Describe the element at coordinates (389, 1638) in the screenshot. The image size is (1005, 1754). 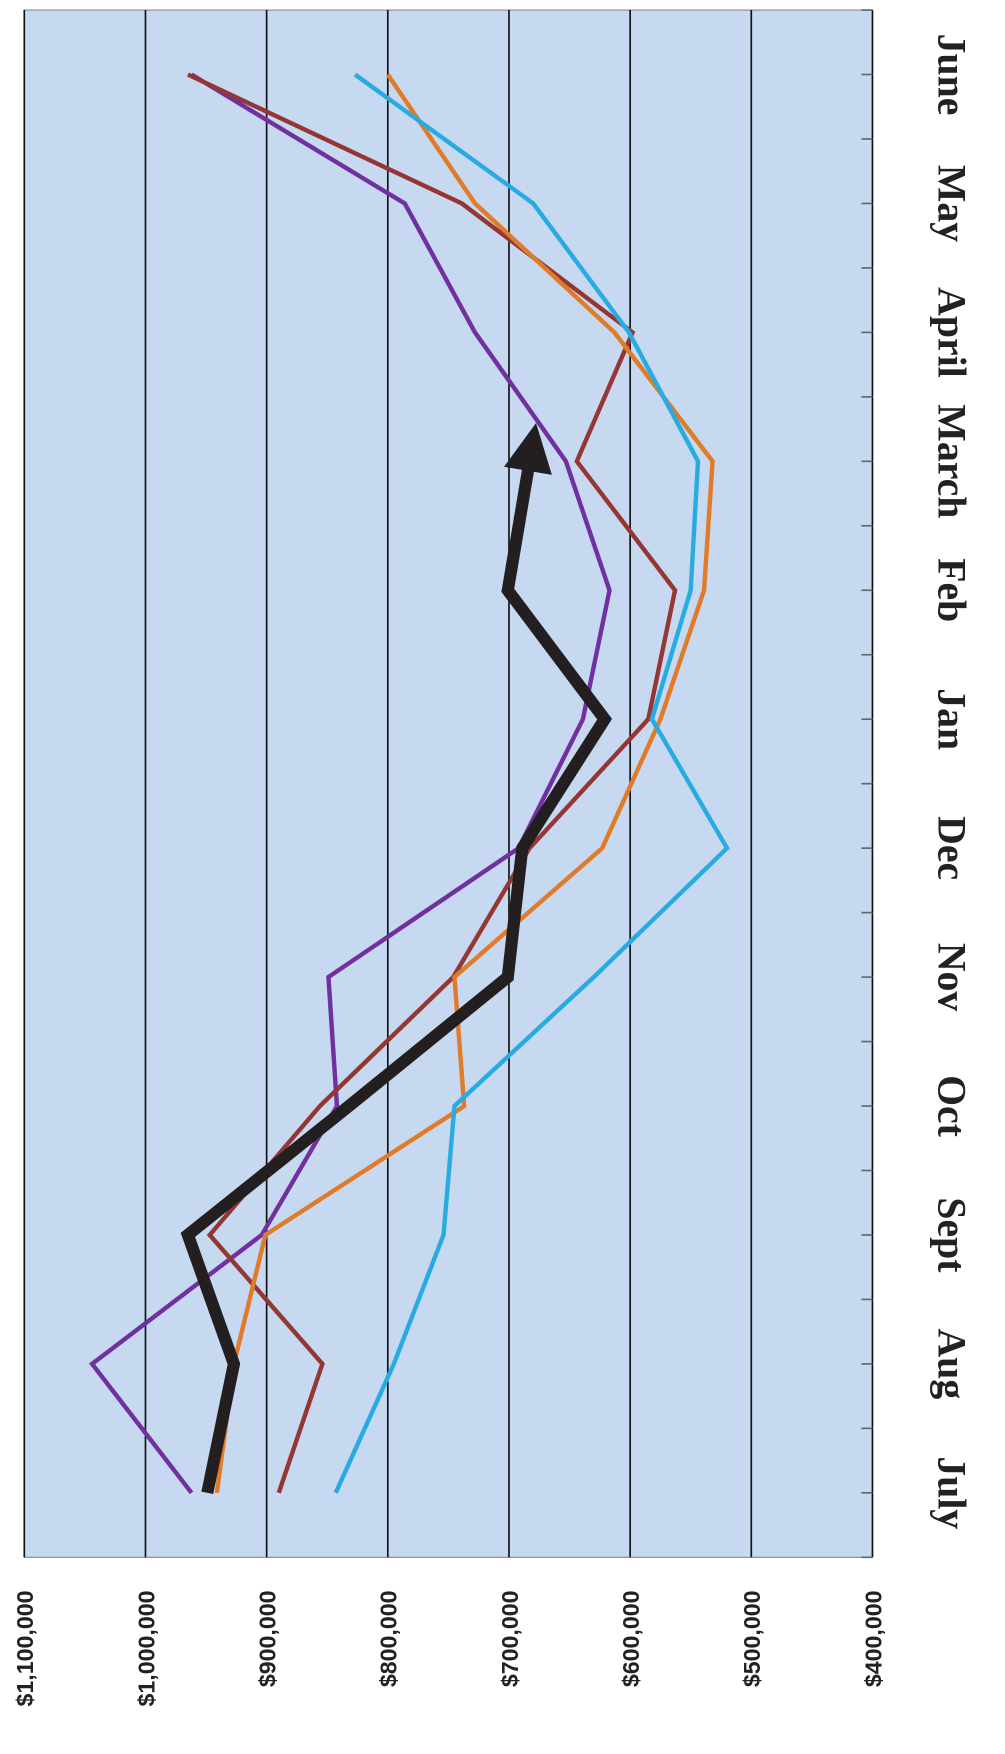
I see `y-tick-label: $800,000` at that location.